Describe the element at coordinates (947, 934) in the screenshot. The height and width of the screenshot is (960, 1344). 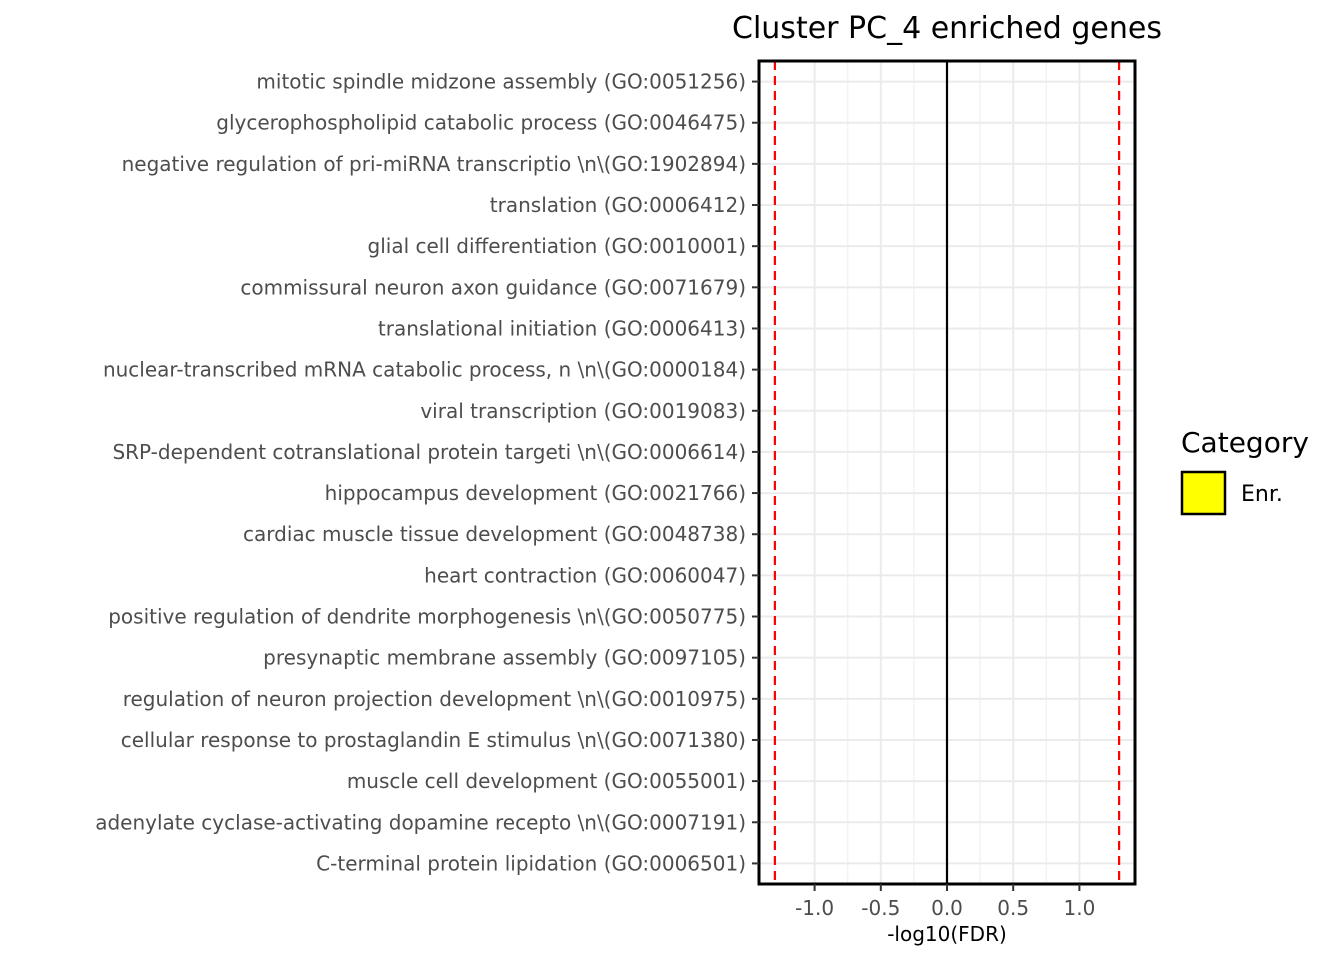
I see `x-axis-title: -log10(FDR)` at that location.